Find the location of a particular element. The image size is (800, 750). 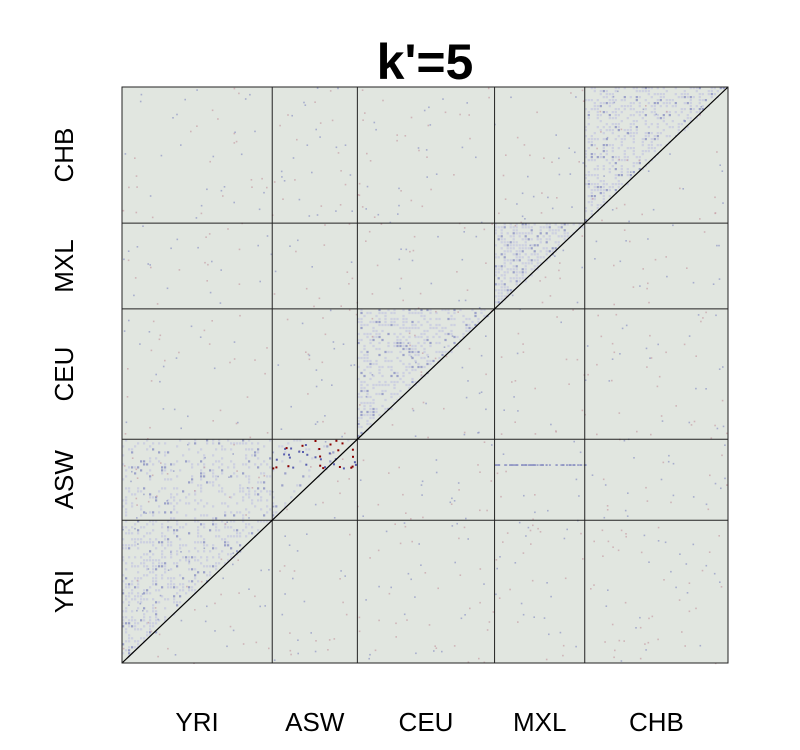

cluster-block-asw-yri is located at coordinates (198, 479).